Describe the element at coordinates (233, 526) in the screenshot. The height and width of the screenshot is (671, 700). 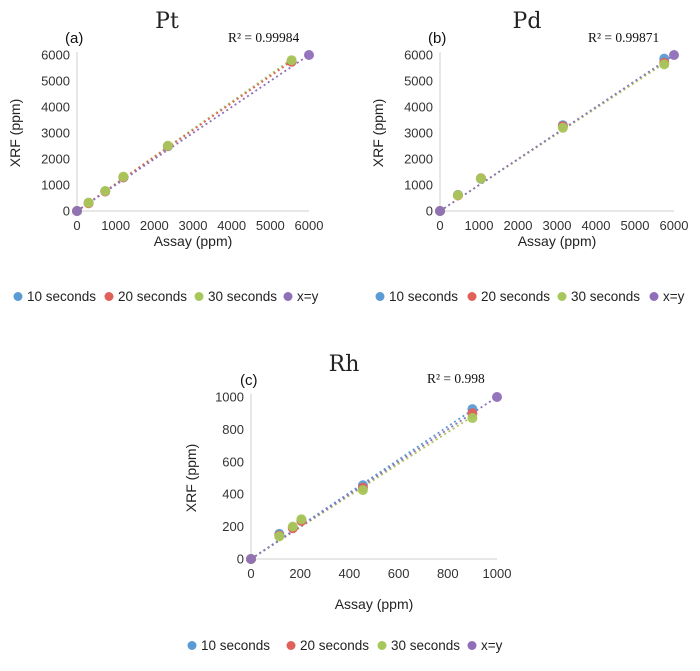
I see `y-tick-label: 200` at that location.